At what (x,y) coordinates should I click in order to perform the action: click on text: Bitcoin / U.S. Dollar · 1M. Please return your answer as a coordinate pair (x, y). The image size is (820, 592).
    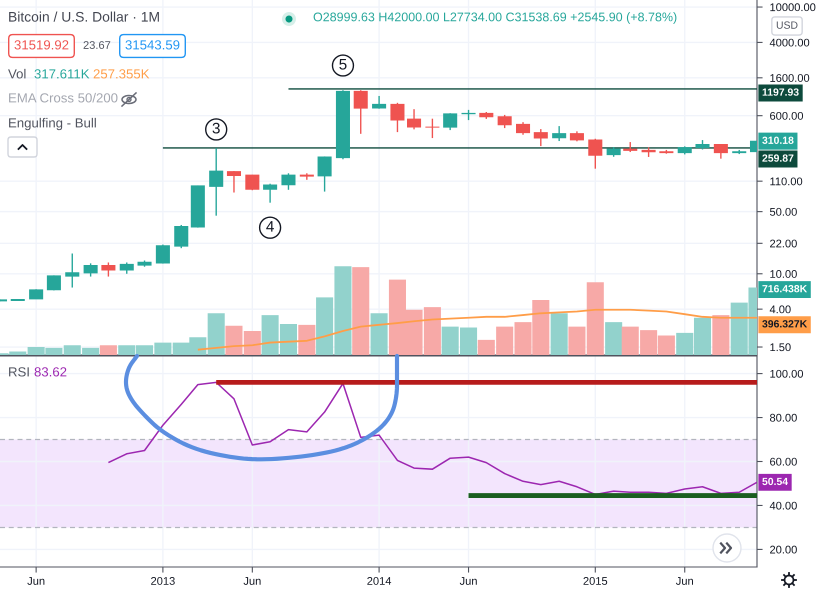
    Looking at the image, I should click on (84, 17).